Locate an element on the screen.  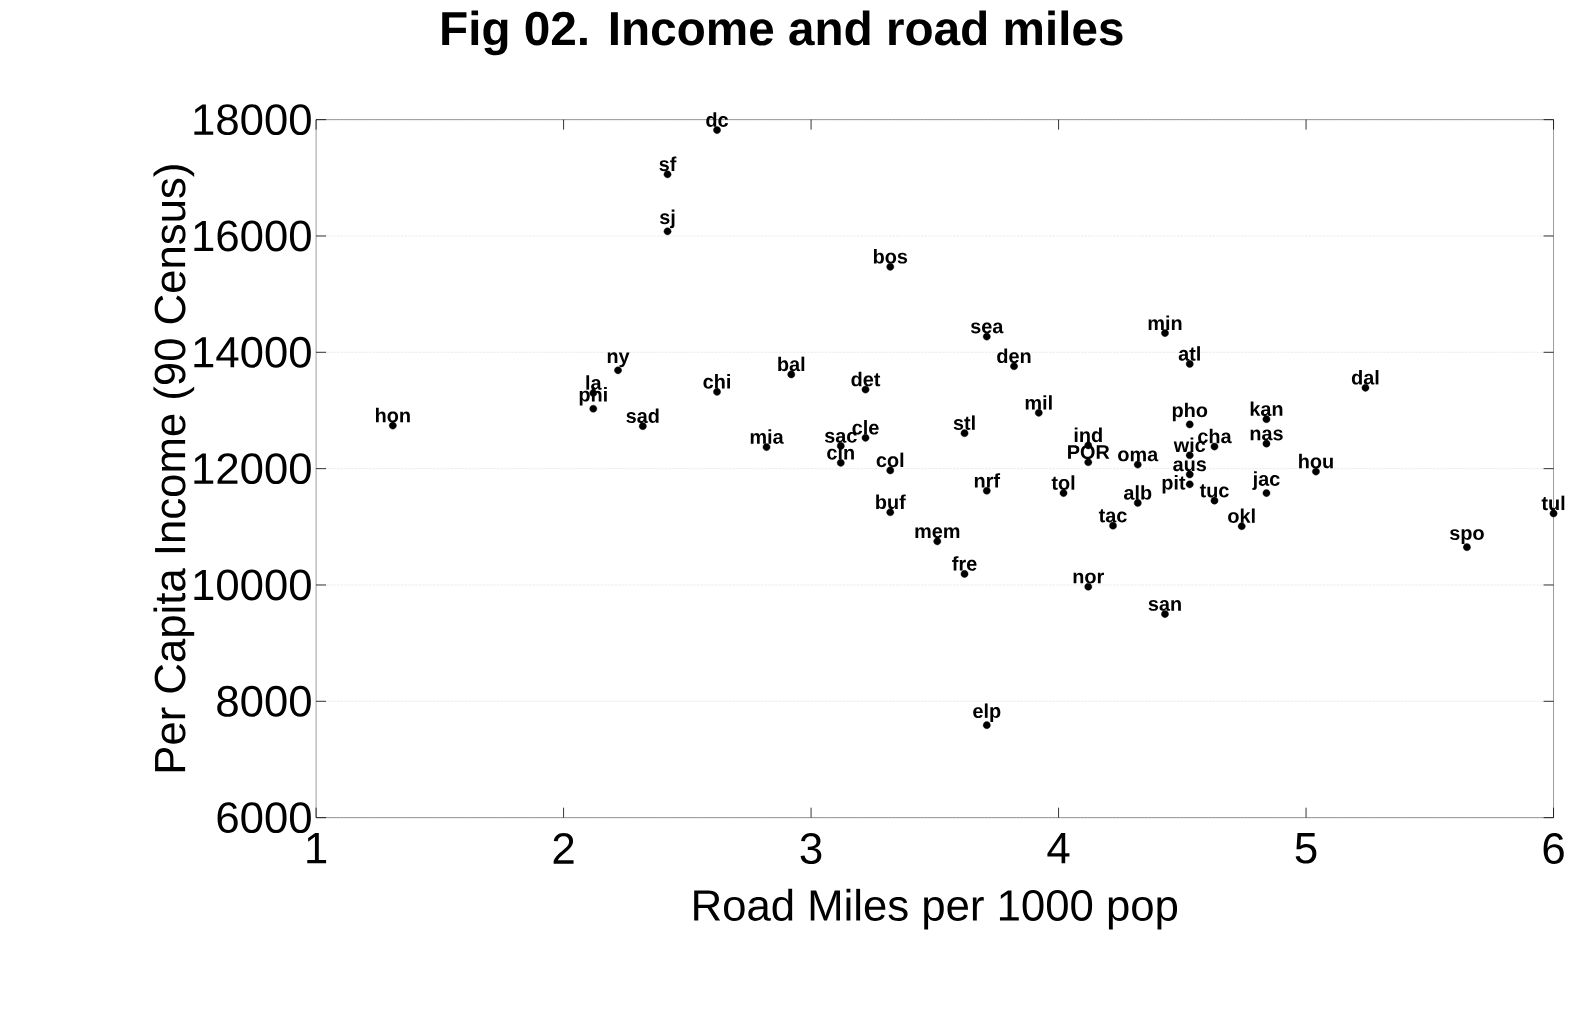
annotation: pit is located at coordinates (1174, 484).